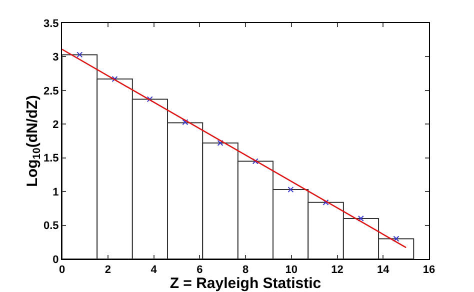  What do you see at coordinates (55, 192) in the screenshot?
I see `y-tick-label: 1` at bounding box center [55, 192].